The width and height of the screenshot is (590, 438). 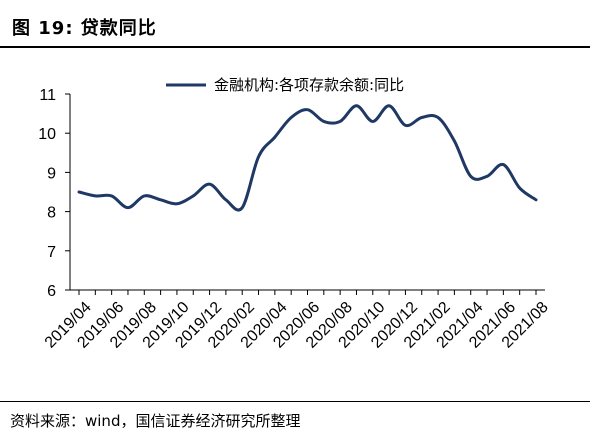 What do you see at coordinates (295, 401) in the screenshot?
I see `bottom-rule` at bounding box center [295, 401].